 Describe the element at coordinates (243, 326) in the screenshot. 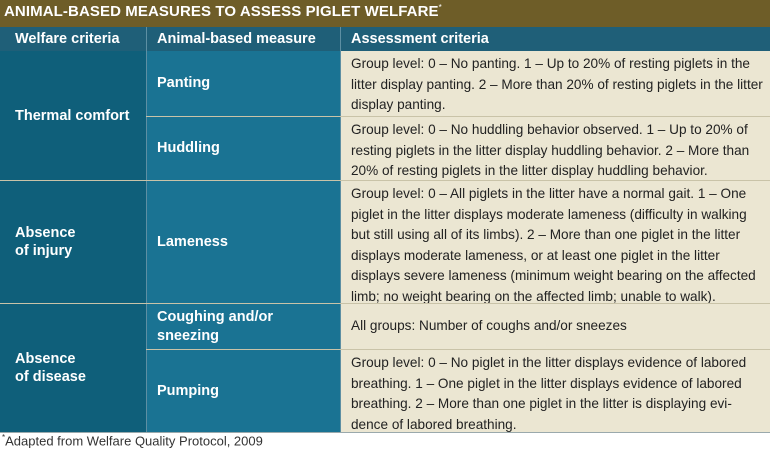

I see `measure-cell-coughing-sneezing: Coughing and/or sneezing` at that location.